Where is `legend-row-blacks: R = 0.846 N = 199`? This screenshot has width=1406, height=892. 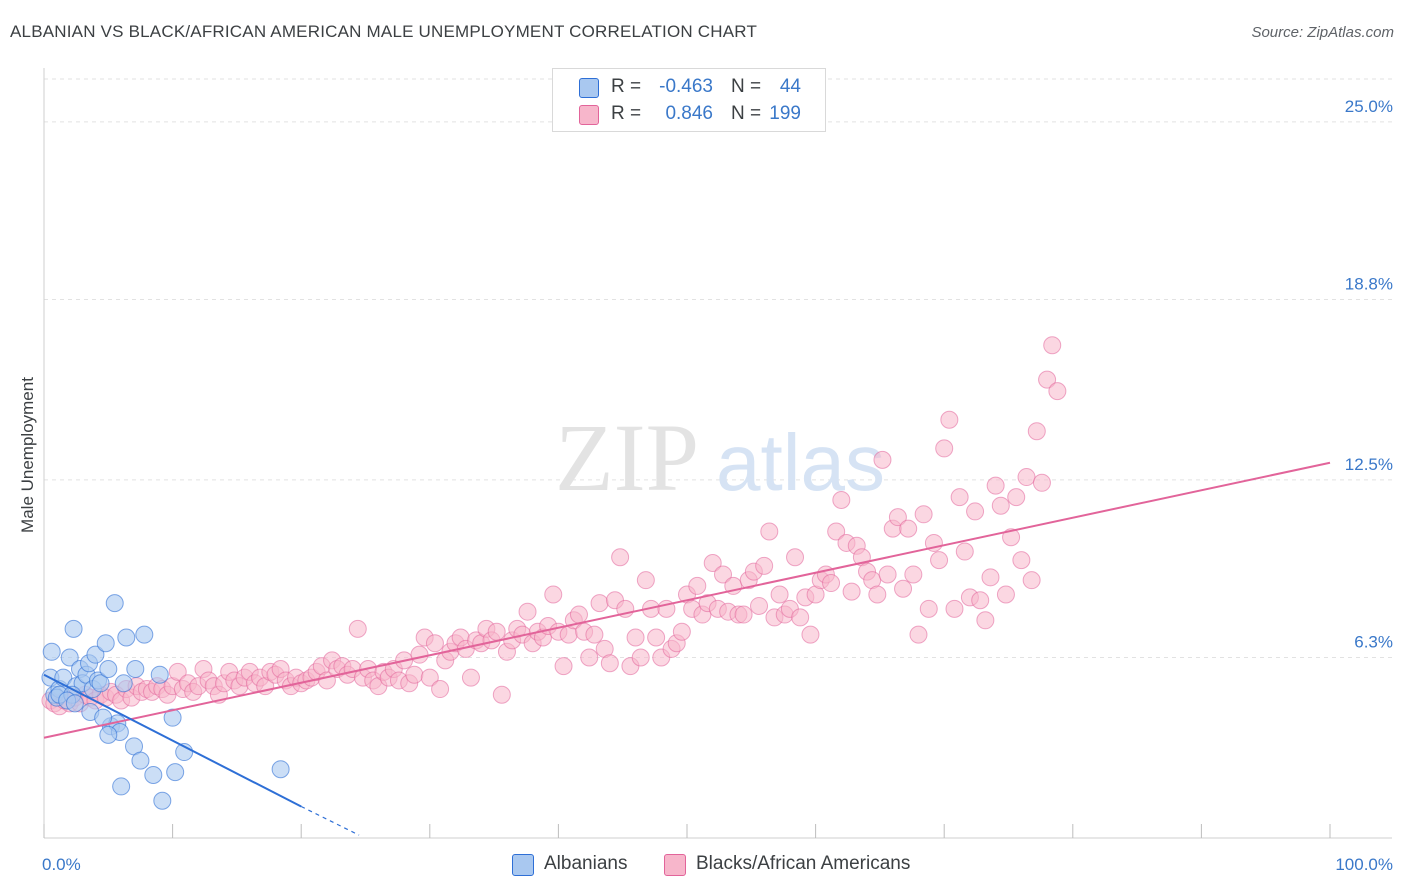 legend-row-blacks: R = 0.846 N = 199 is located at coordinates (689, 114).